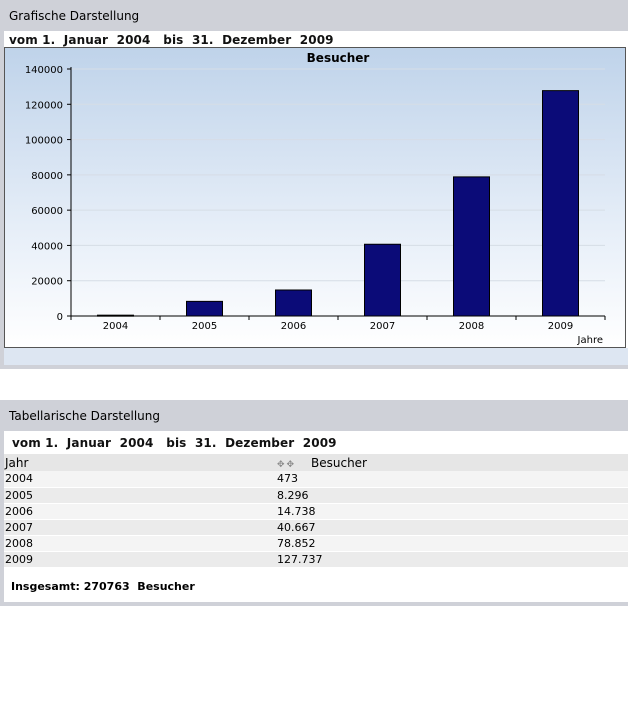 This screenshot has width=628, height=716. I want to click on cell-year: 2004, so click(140, 479).